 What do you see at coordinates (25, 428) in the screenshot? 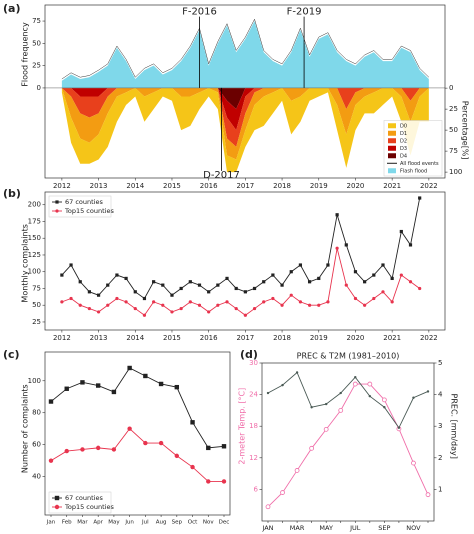
I see `y-axis-label: Number of complaints` at bounding box center [25, 428].